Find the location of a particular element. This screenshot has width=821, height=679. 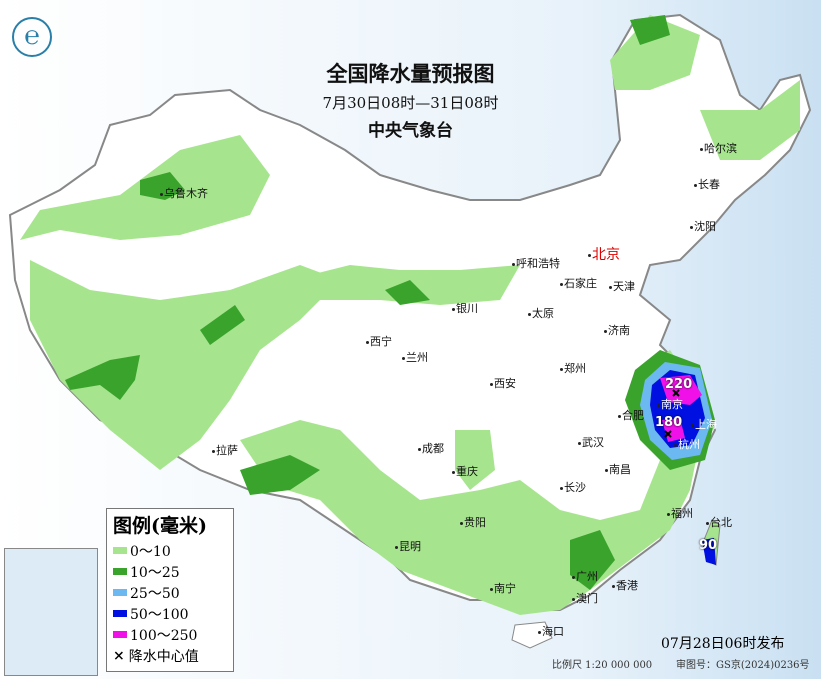

city-label: 郑州 is located at coordinates (573, 368).